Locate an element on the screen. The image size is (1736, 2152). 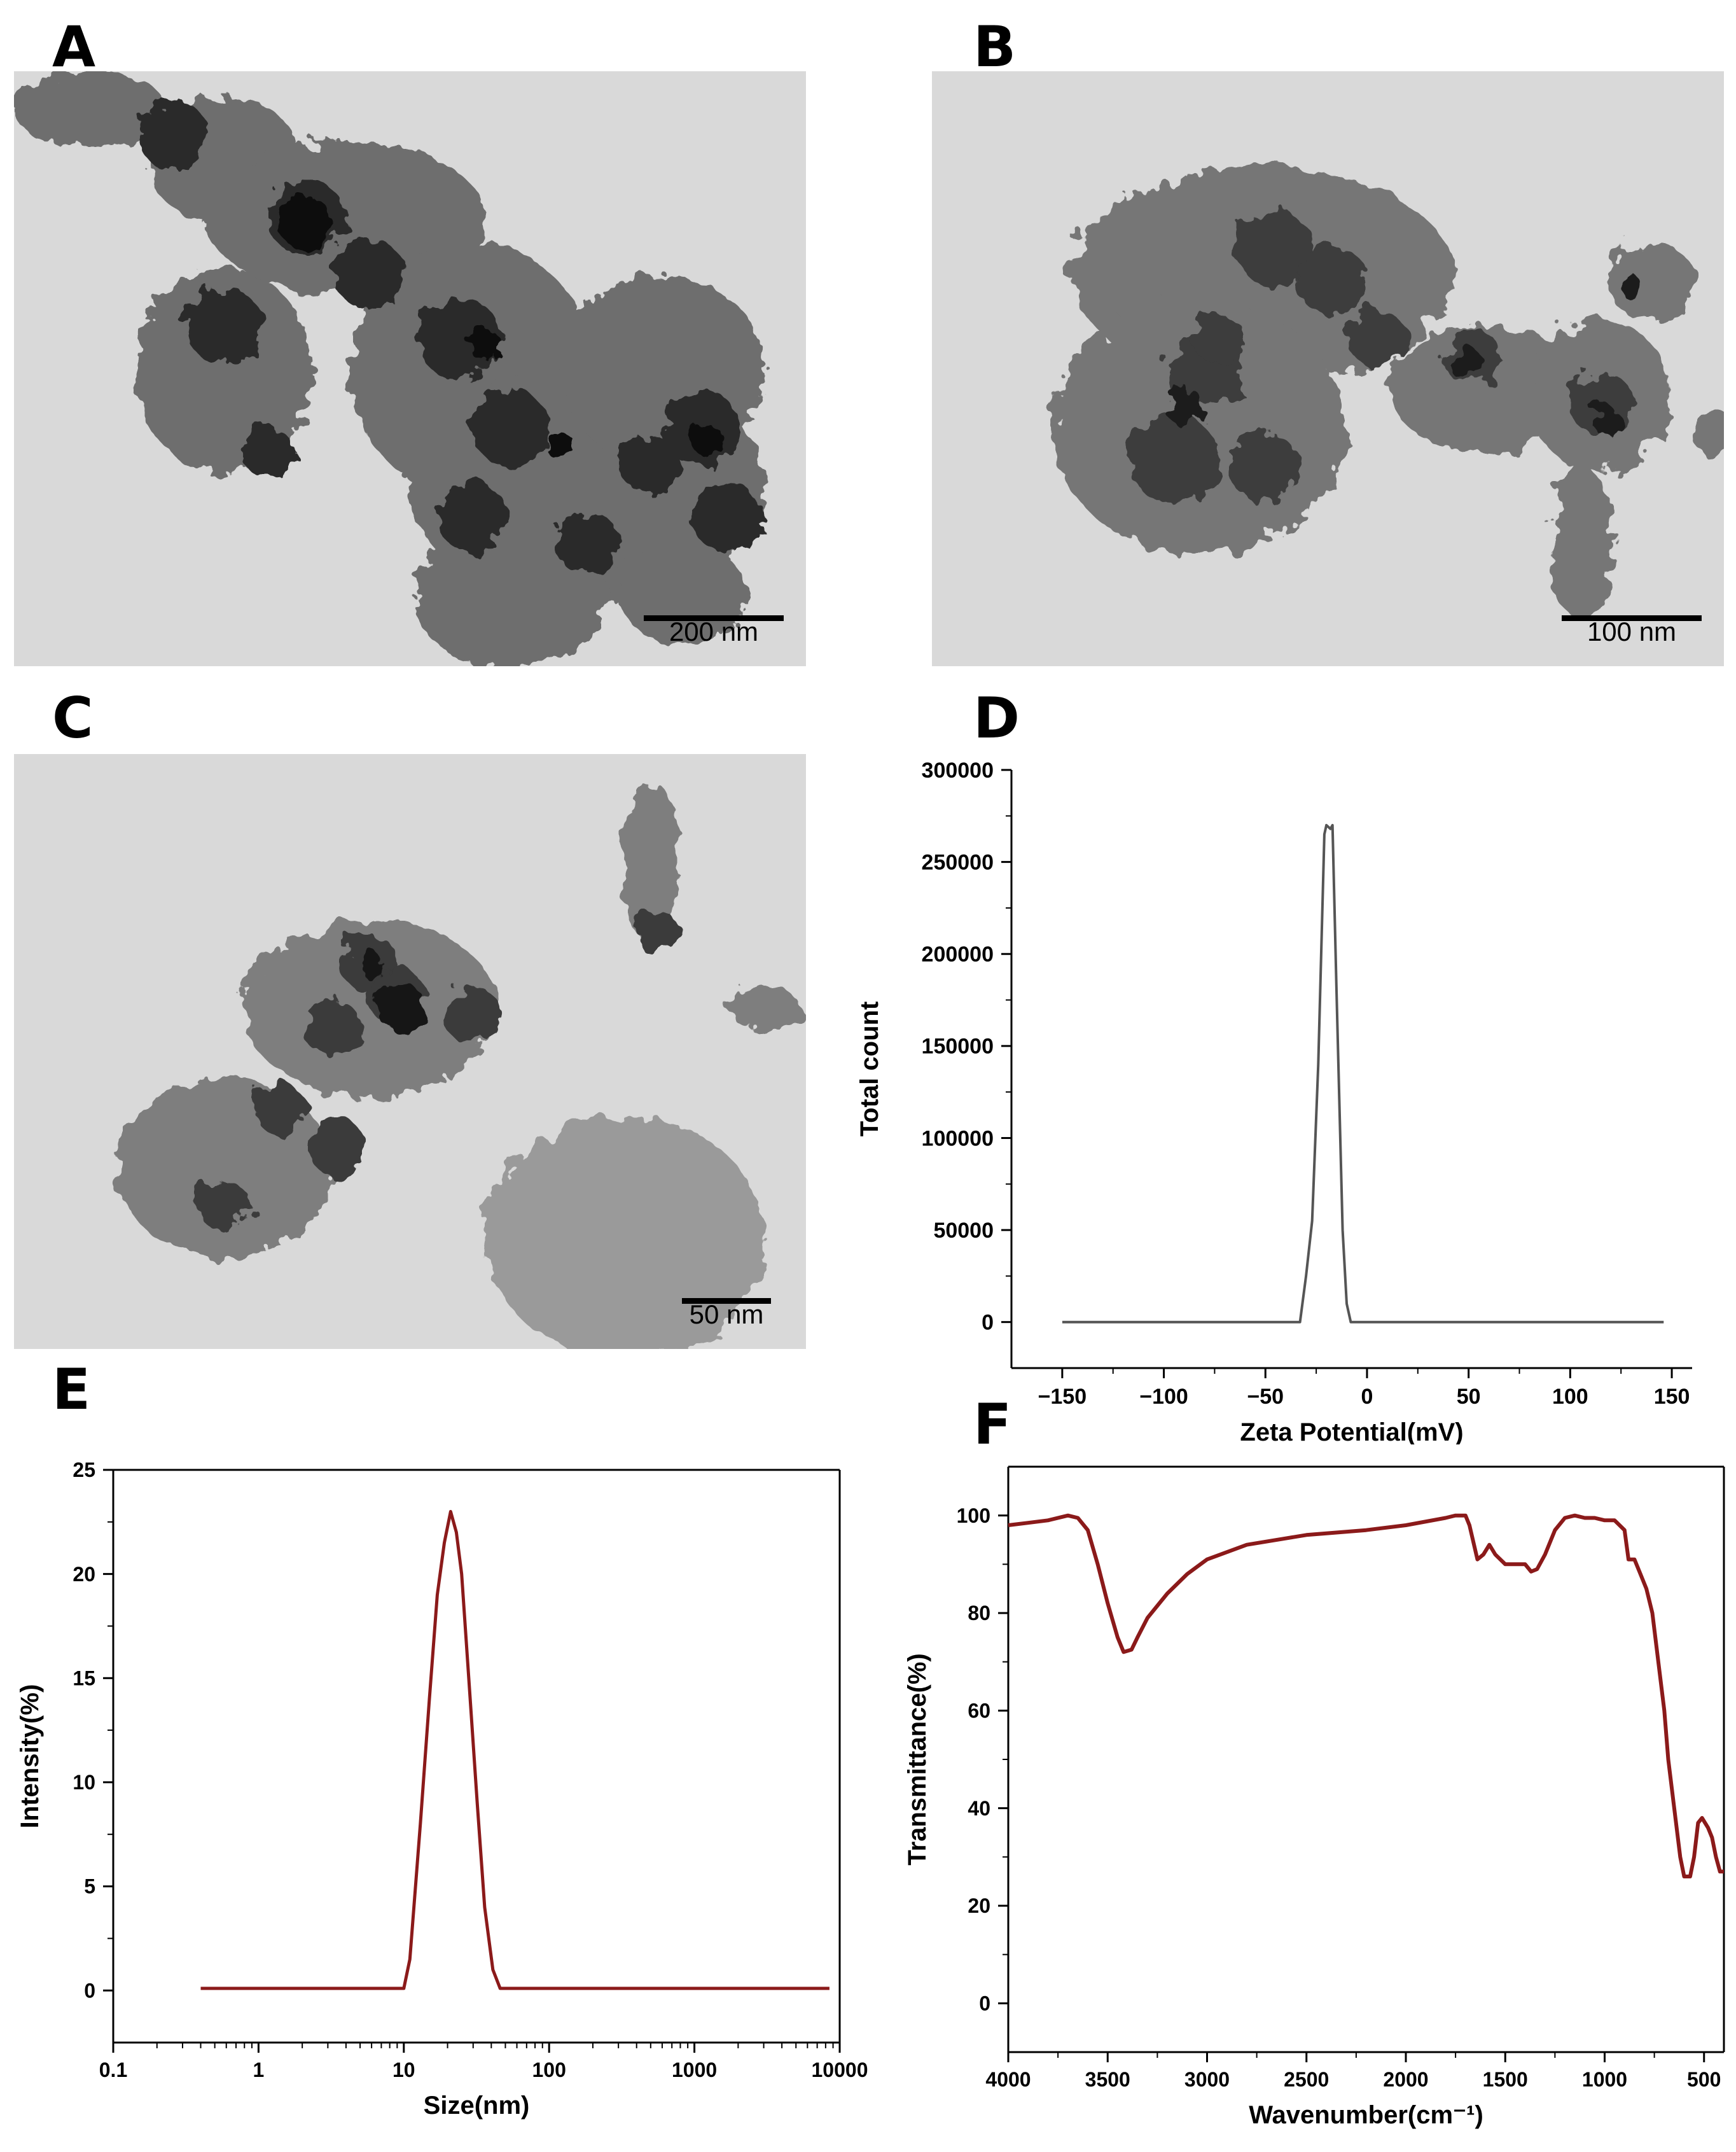
x-tick-label: 1 is located at coordinates (259, 2069).